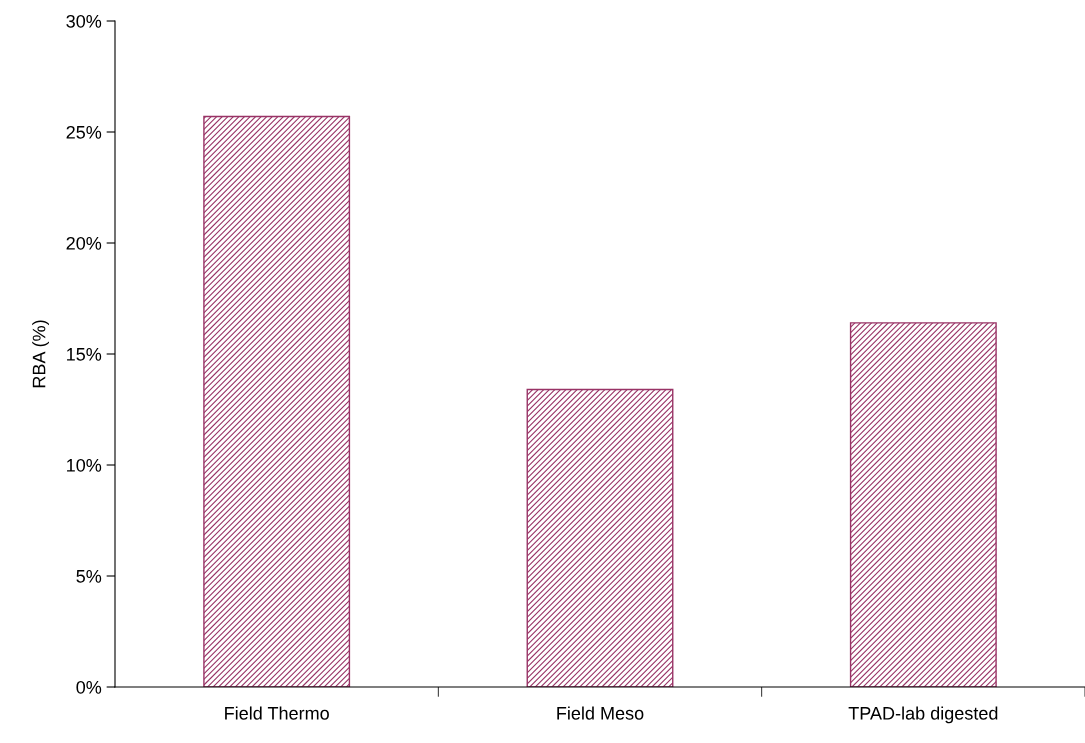  I want to click on x-tick-label: Field Thermo, so click(277, 713).